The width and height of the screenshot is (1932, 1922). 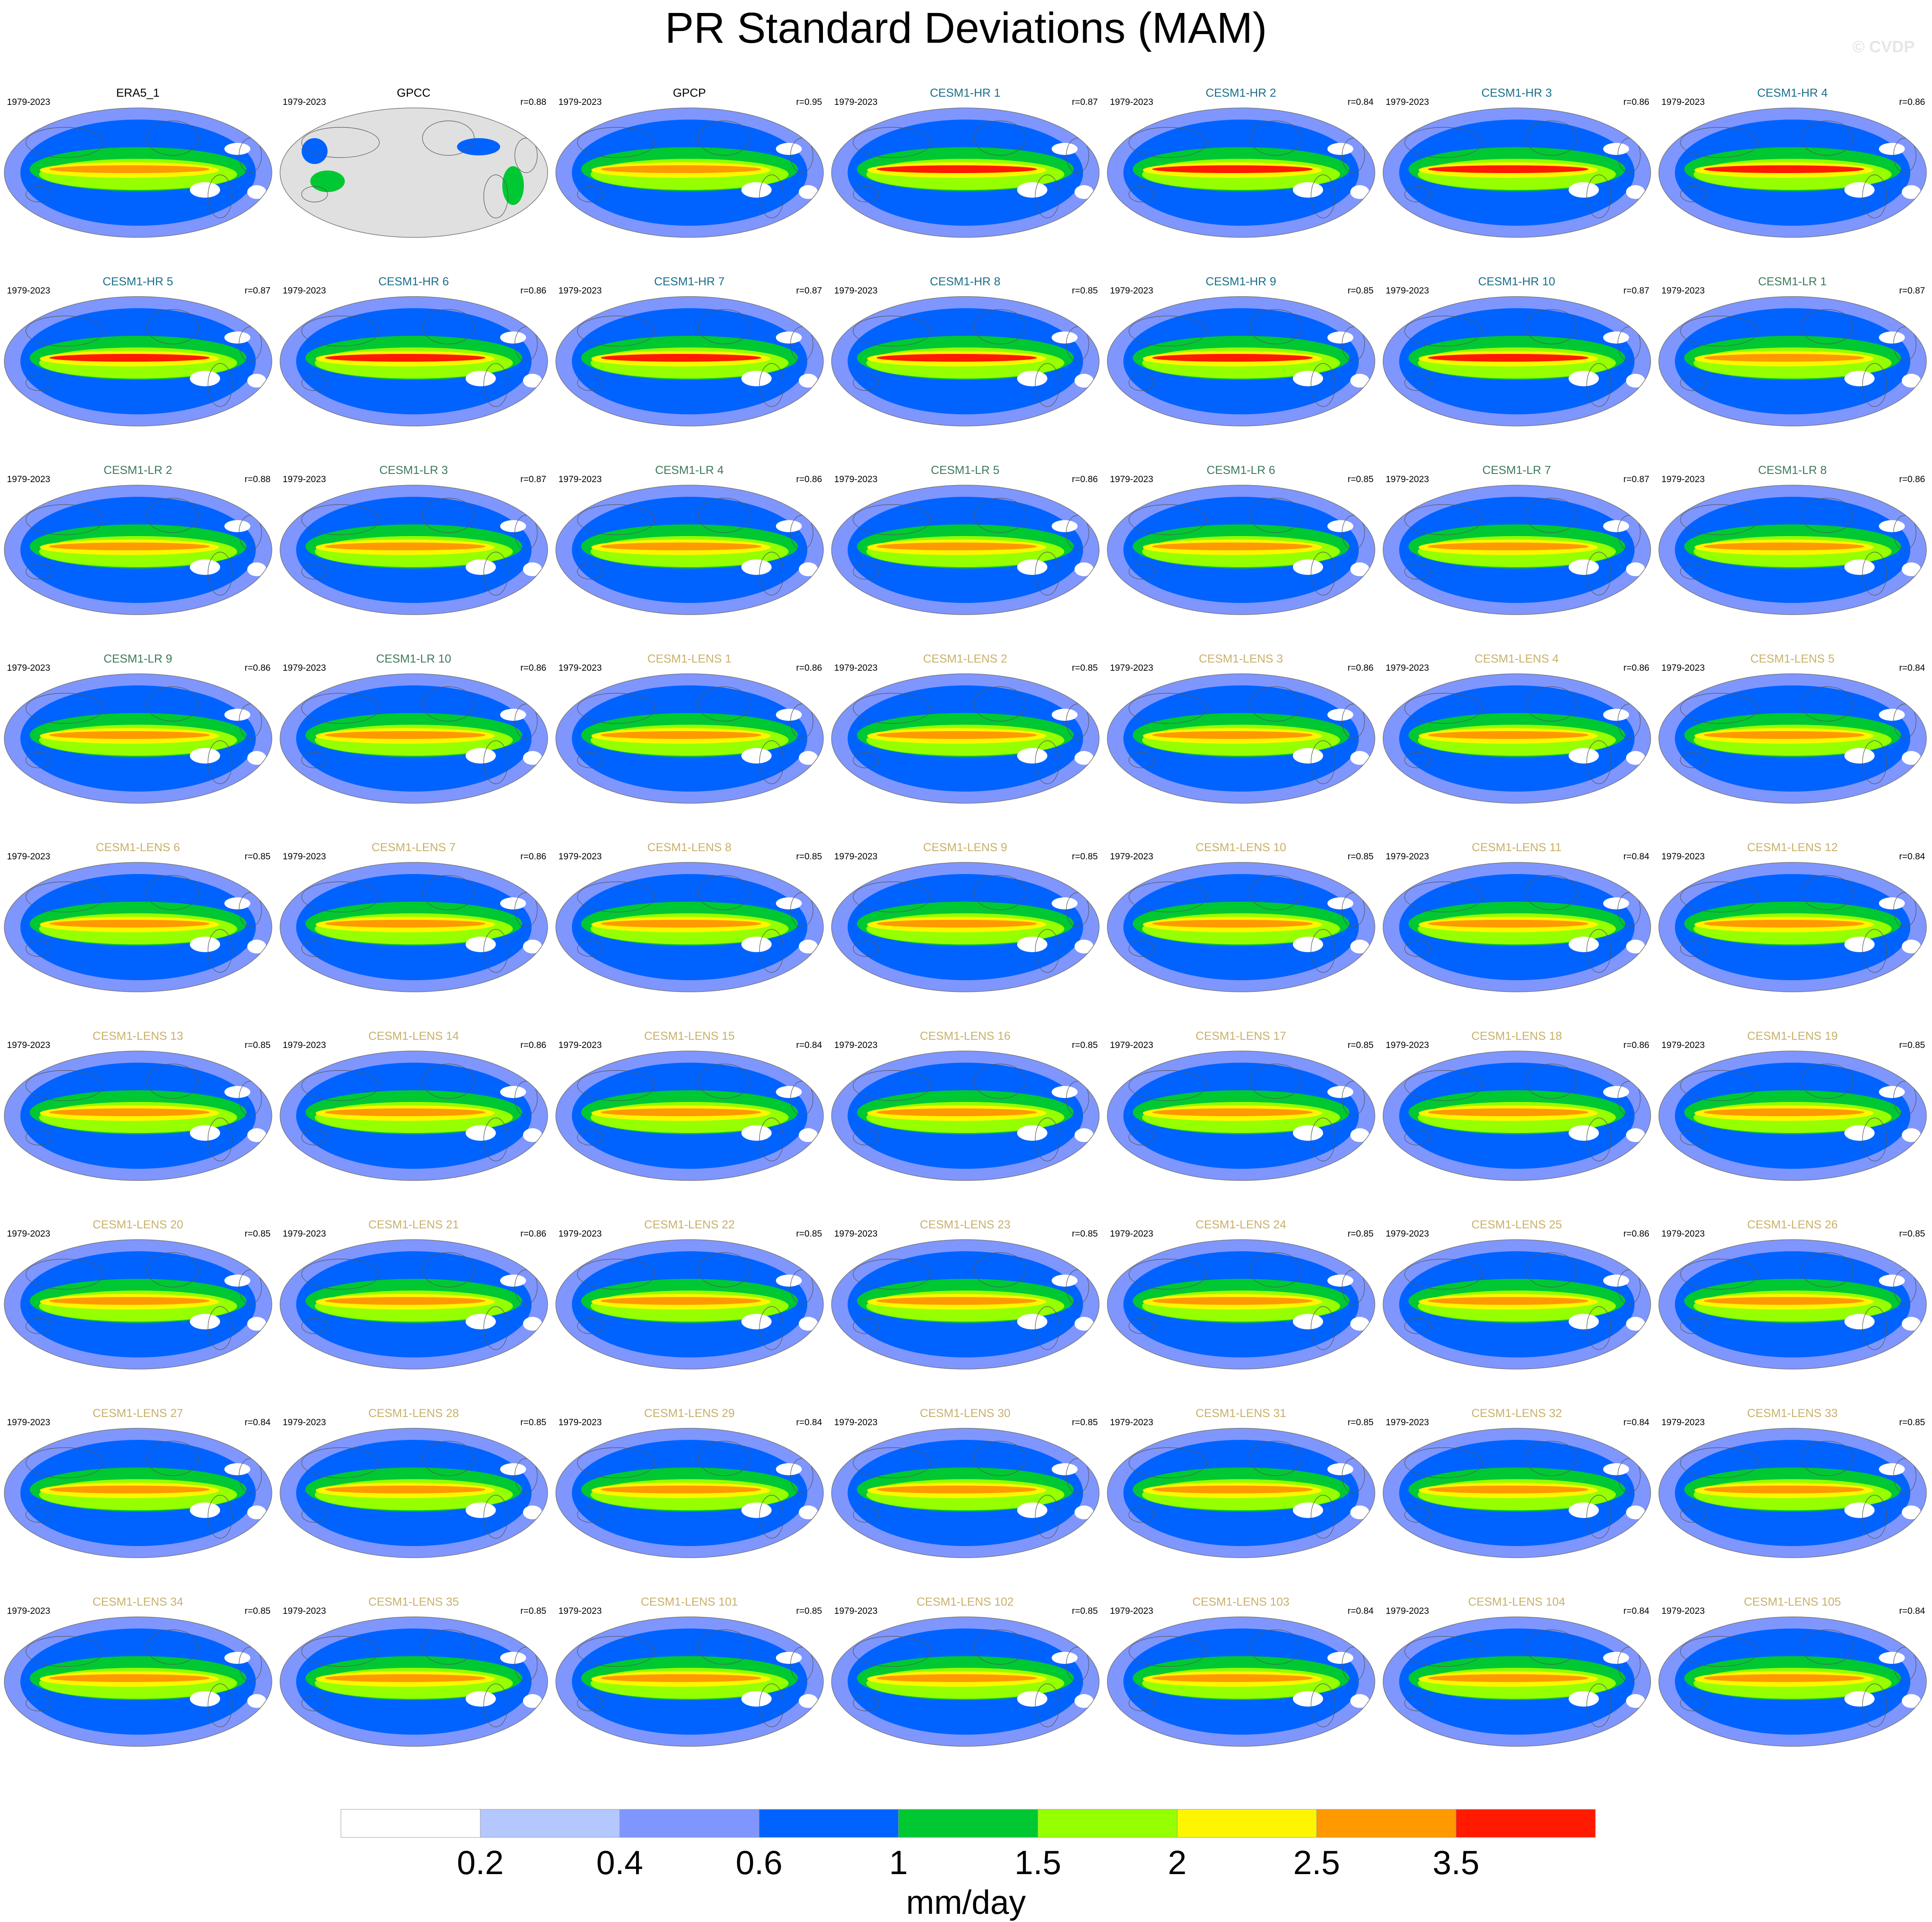 I want to click on map-panel: CESM1-LENS 22 1979-2023 r=0.85, so click(x=689, y=1312).